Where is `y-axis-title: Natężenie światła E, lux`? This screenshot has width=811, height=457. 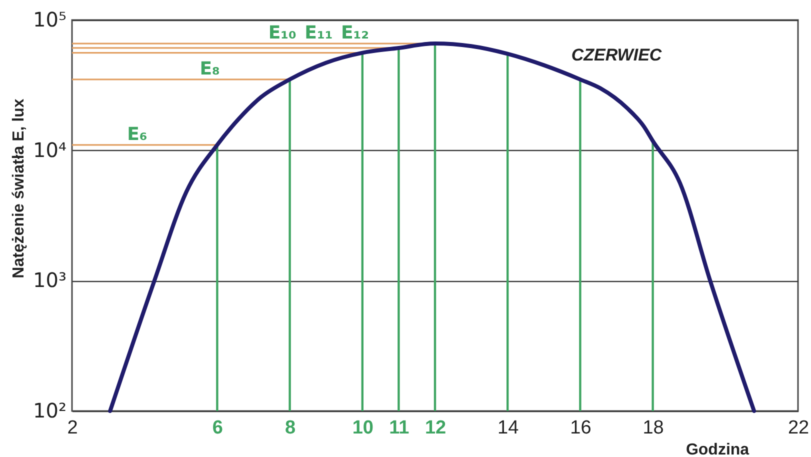 y-axis-title: Natężenie światła E, lux is located at coordinates (19, 188).